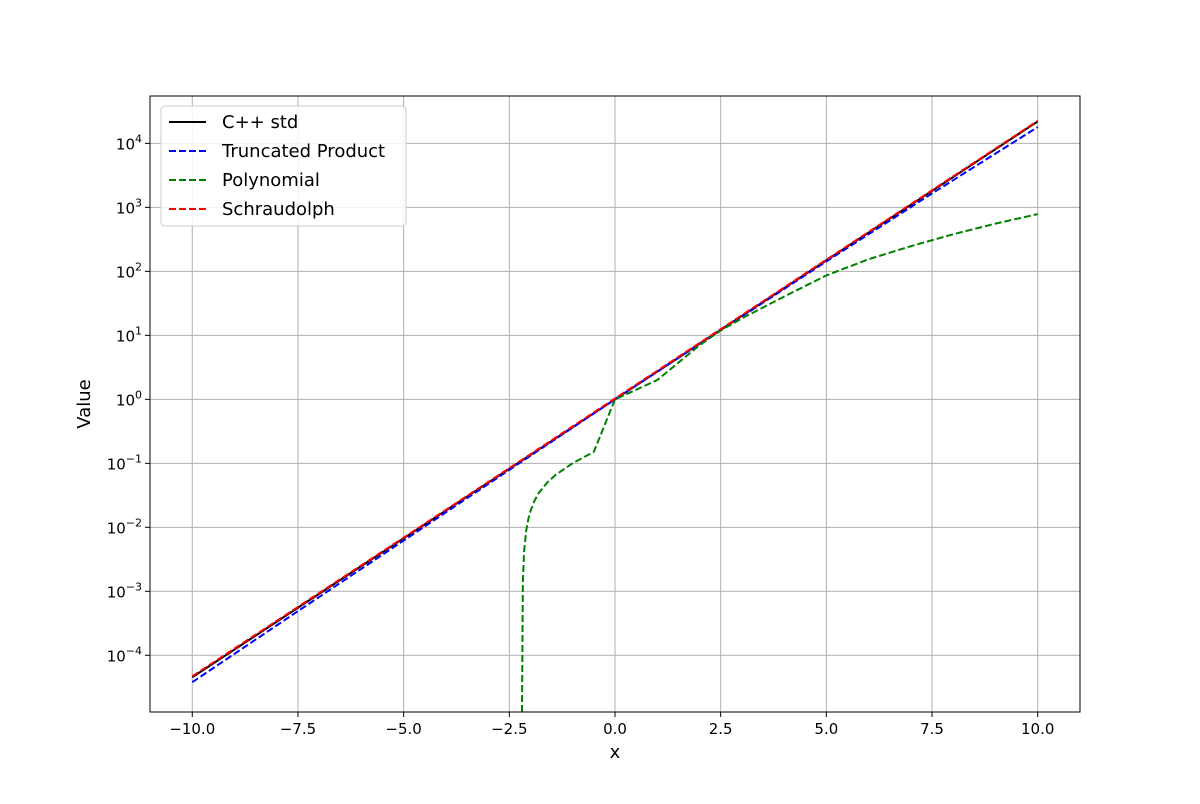  I want to click on x-tick-label: 2.5, so click(721, 729).